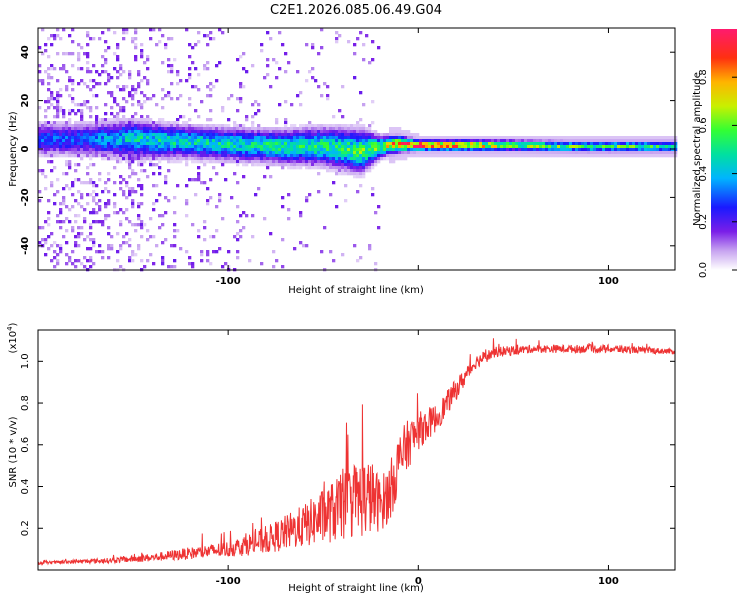 The image size is (750, 600). Describe the element at coordinates (703, 125) in the screenshot. I see `colorbar-tick-label: 0.6` at that location.